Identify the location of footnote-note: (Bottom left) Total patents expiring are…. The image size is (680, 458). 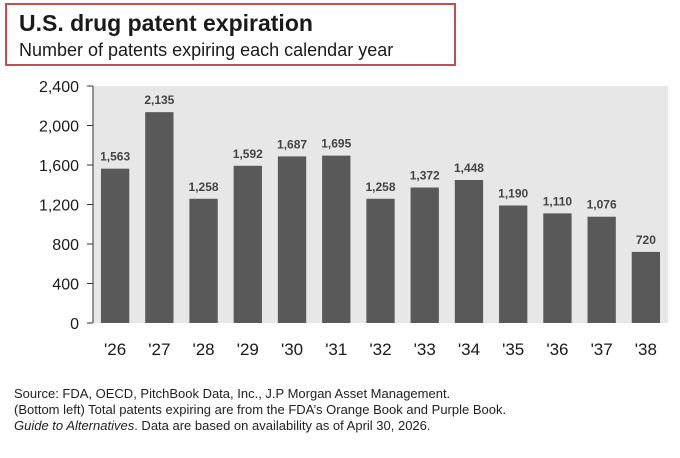
(260, 409).